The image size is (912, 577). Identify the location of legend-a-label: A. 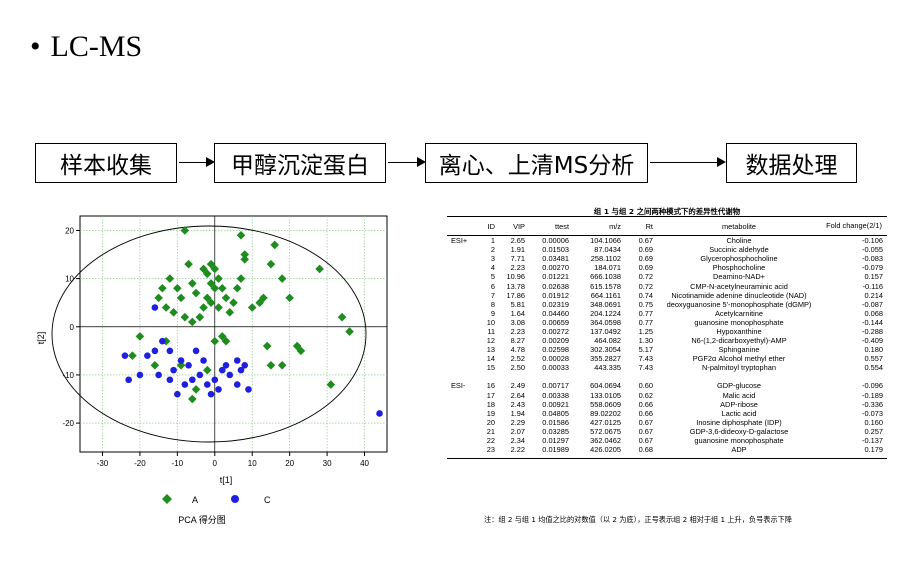
(195, 500).